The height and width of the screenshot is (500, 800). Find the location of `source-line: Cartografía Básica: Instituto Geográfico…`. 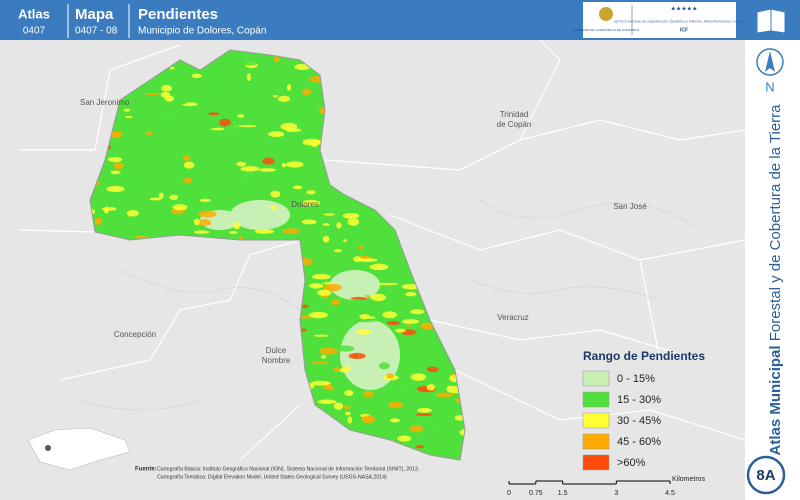

source-line: Cartografía Básica: Instituto Geográfico… is located at coordinates (288, 469).